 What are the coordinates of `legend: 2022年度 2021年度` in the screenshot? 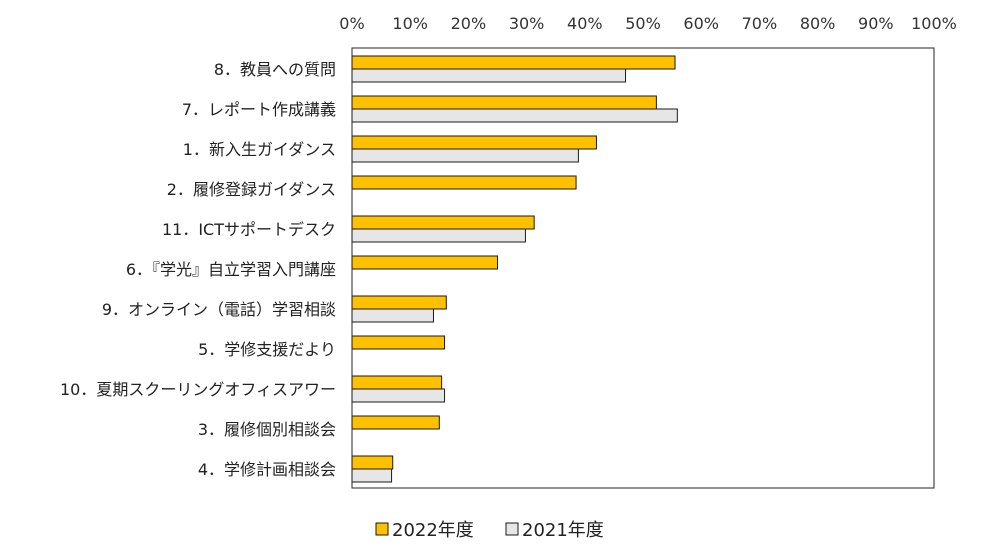 It's located at (489, 530).